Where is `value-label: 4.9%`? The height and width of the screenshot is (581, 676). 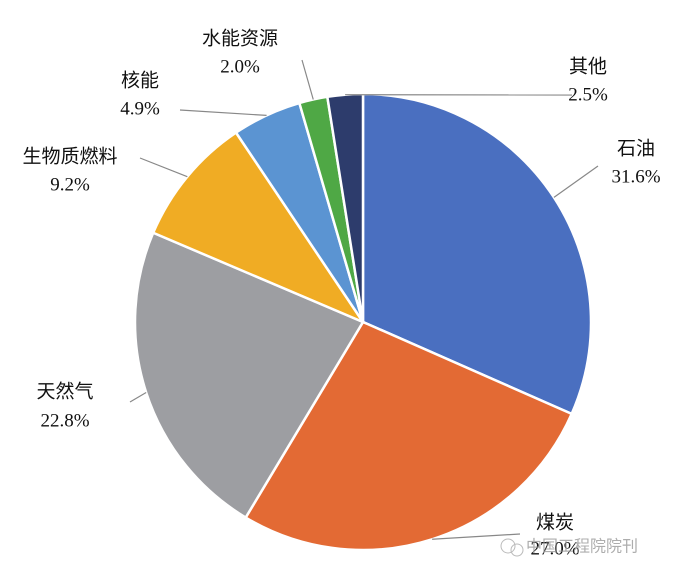 value-label: 4.9% is located at coordinates (140, 108).